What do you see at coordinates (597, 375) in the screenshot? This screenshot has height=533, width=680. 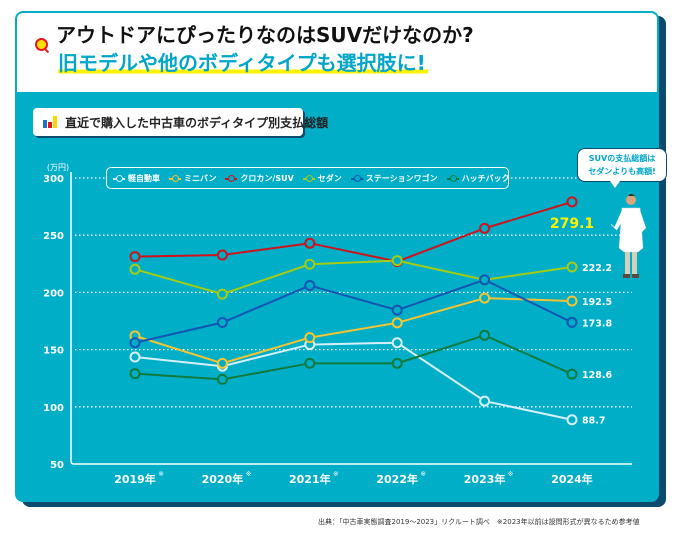 I see `data-label: 128.6` at bounding box center [597, 375].